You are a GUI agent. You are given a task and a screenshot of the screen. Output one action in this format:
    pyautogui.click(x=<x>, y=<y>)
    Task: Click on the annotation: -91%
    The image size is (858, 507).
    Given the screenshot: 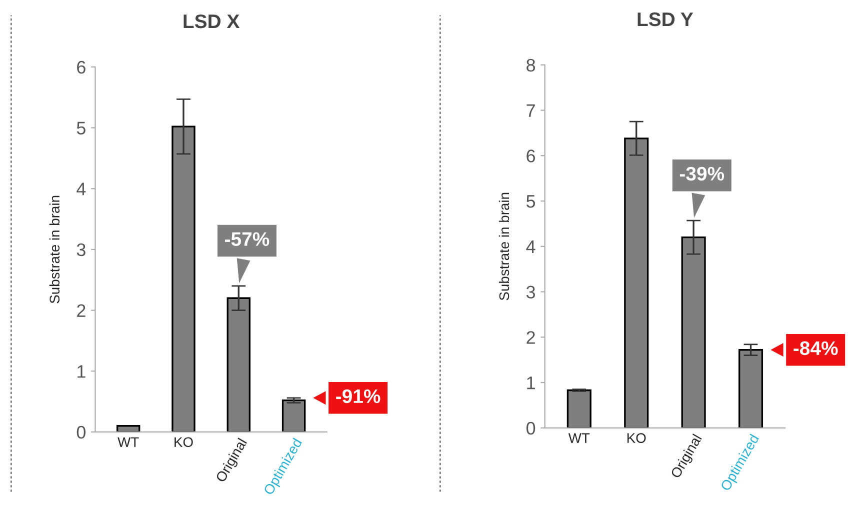 What is the action you would take?
    pyautogui.click(x=358, y=396)
    